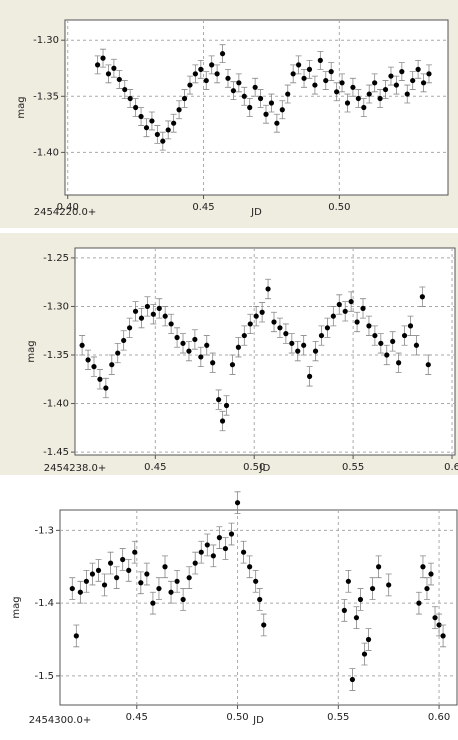  Describe the element at coordinates (60, 720) in the screenshot. I see `x-offset-label: 2454300.0+` at that location.